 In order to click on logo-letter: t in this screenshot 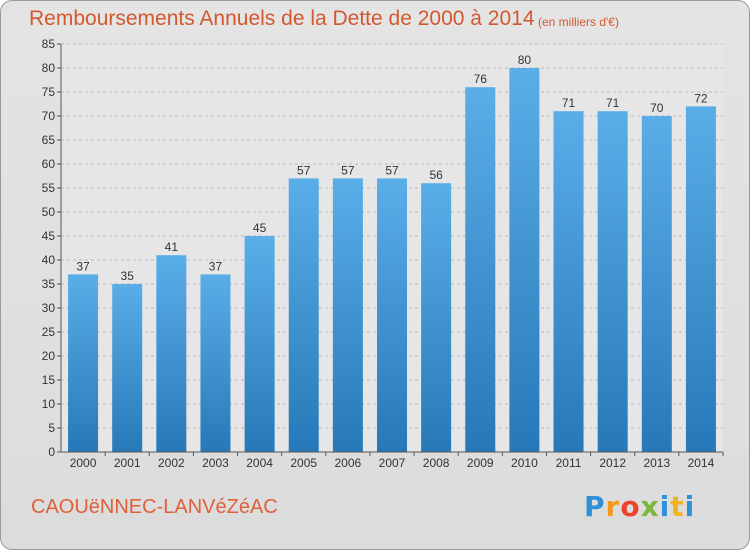, I will do `click(677, 506)`.